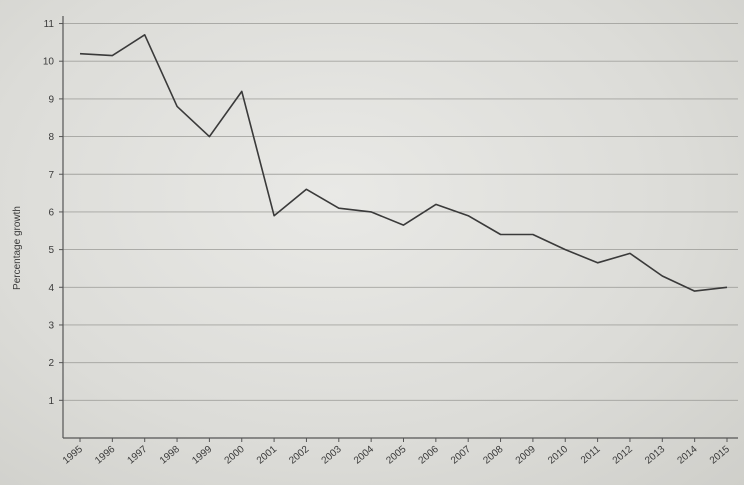  I want to click on x-tick-label: 1995, so click(73, 455).